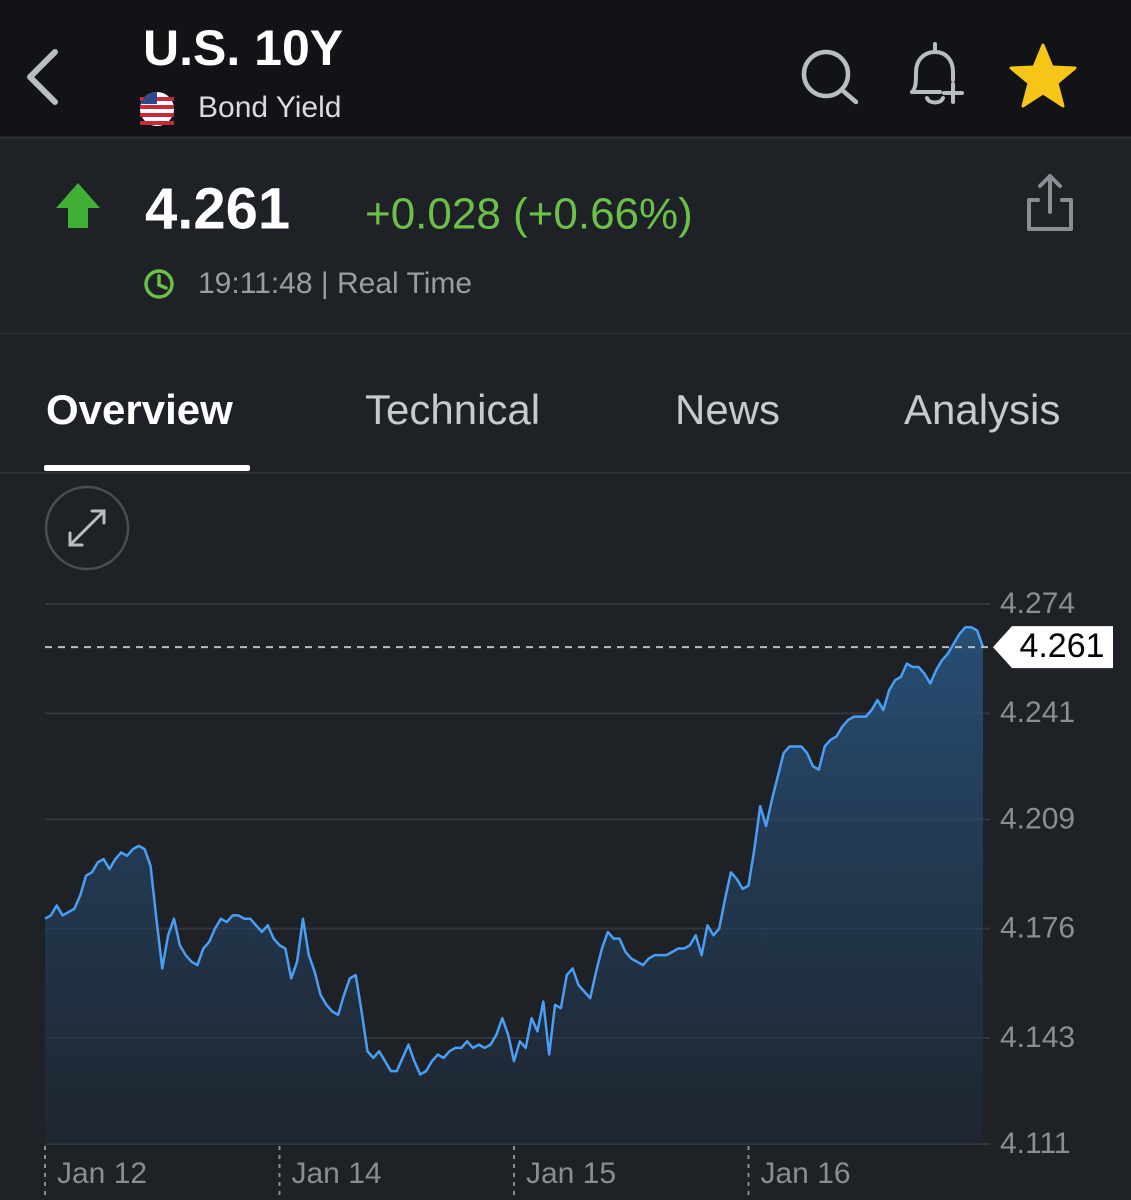 This screenshot has width=1131, height=1200. Describe the element at coordinates (157, 109) in the screenshot. I see `flag-icon` at that location.